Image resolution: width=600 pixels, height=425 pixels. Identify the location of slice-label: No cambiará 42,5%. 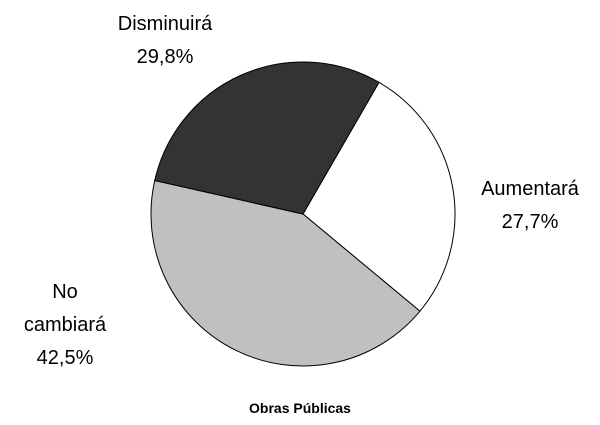
(65, 325).